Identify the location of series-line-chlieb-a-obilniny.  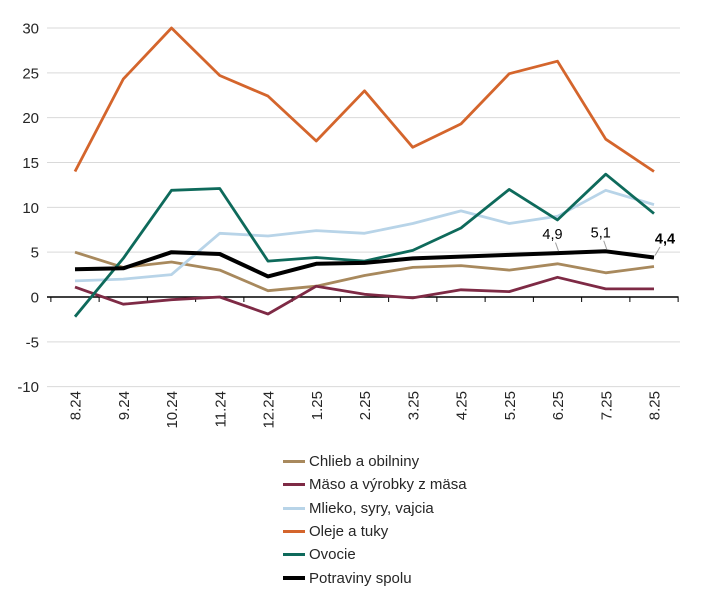
(364, 271).